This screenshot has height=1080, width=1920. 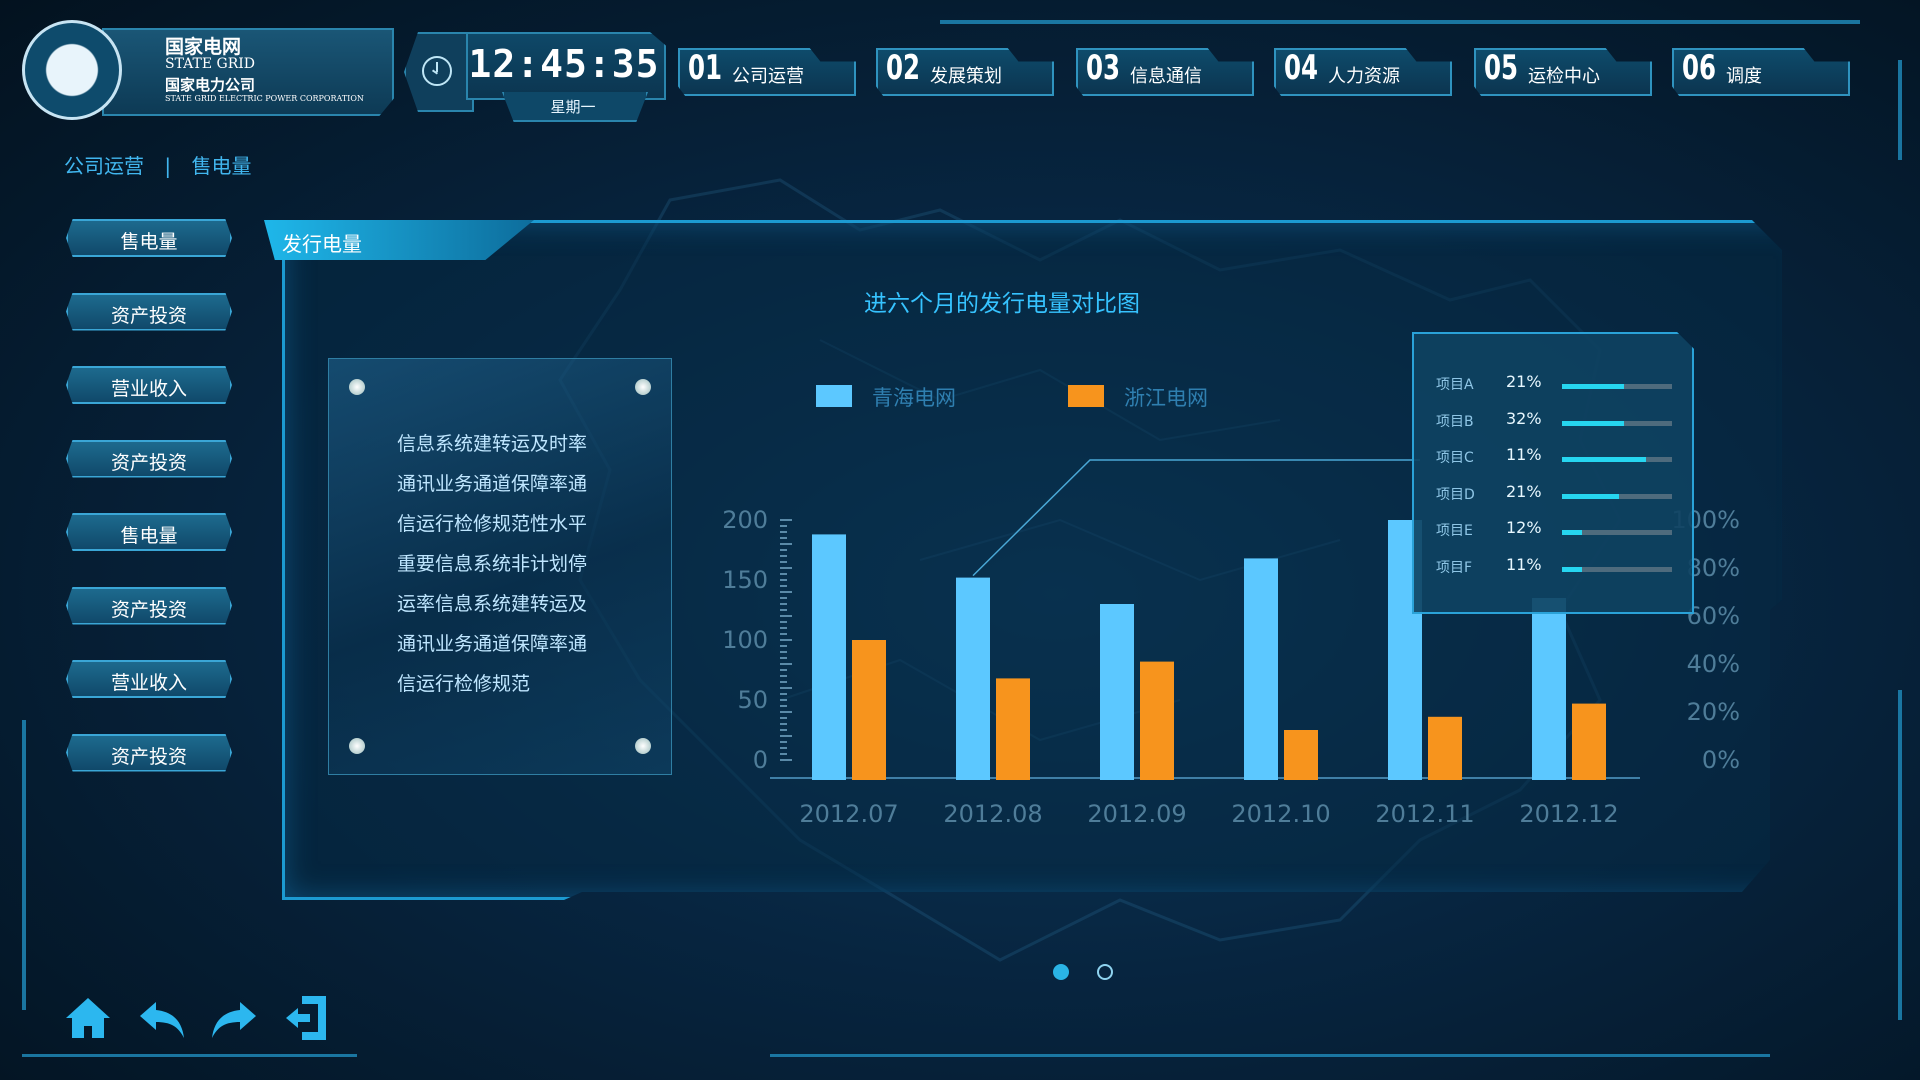 I want to click on breadcrumb-first: 公司运营, so click(x=104, y=166).